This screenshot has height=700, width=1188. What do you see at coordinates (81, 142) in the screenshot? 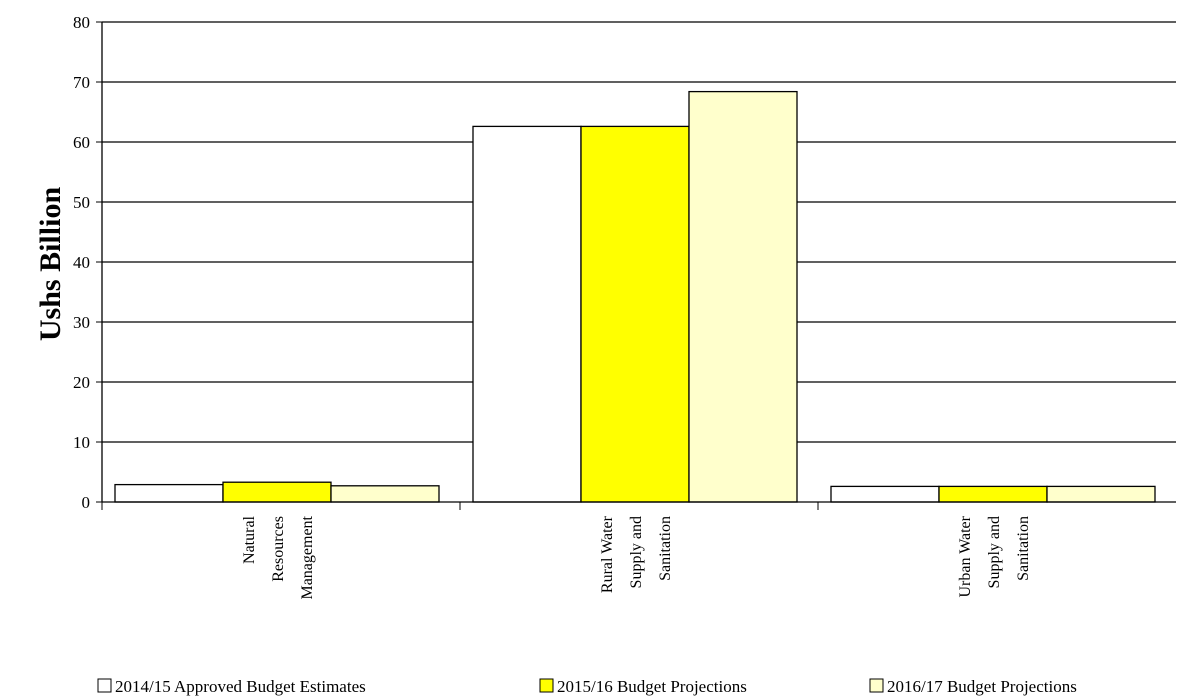
I see `y-tick-label: 60` at bounding box center [81, 142].